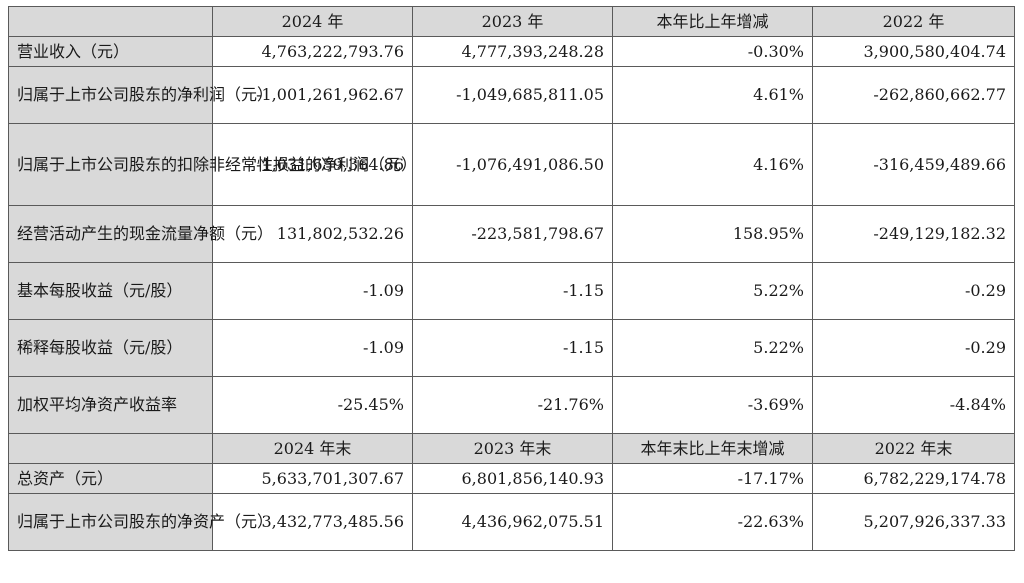  I want to click on col-header-2024: 2024 年, so click(312, 21).